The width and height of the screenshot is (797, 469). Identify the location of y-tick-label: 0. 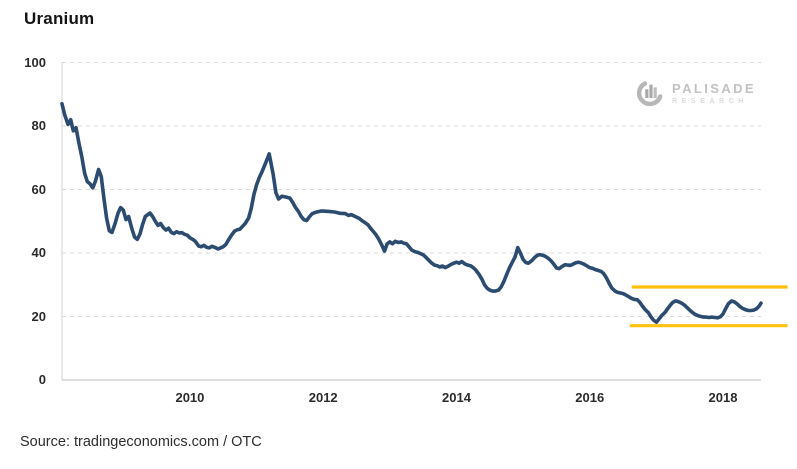
(42, 379).